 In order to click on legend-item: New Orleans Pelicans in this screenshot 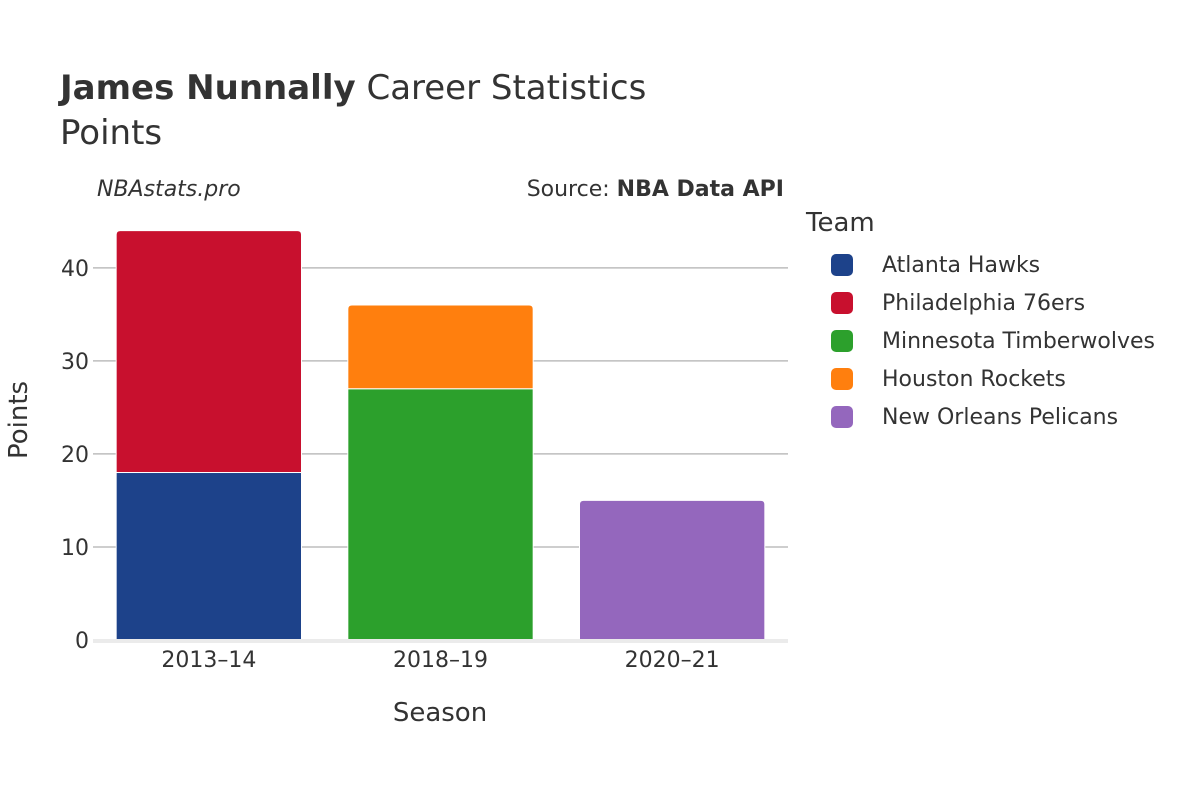, I will do `click(980, 417)`.